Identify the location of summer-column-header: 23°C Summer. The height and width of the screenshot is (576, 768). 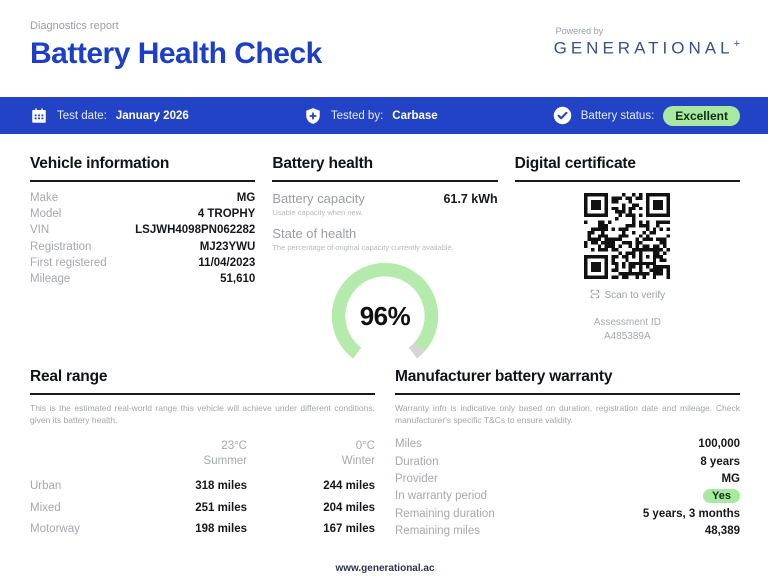
(225, 453).